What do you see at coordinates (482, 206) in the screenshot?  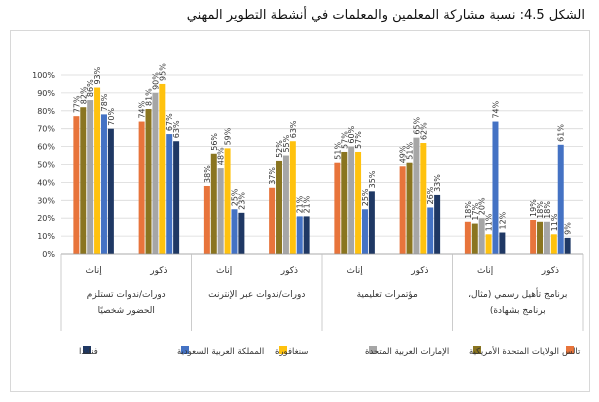 I see `data-label: 20%` at bounding box center [482, 206].